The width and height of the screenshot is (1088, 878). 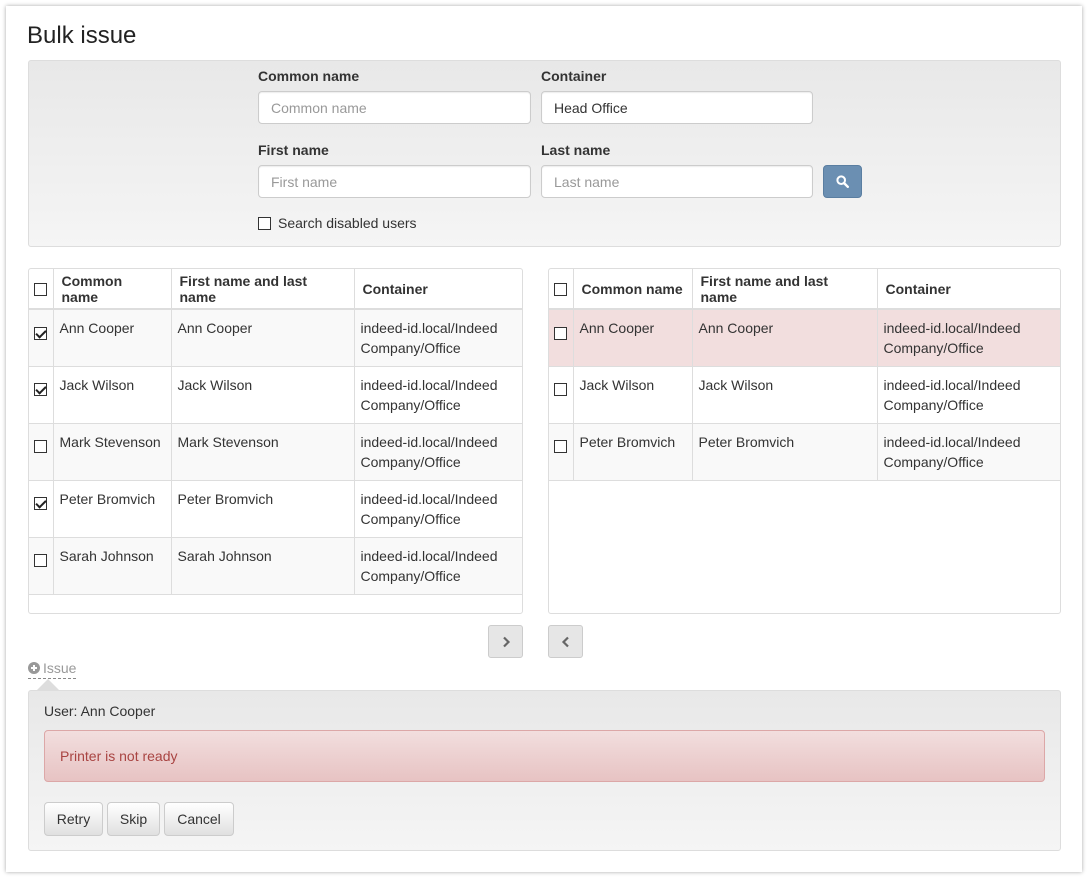 I want to click on full-name-cell: Sarah Johnson, so click(x=263, y=566).